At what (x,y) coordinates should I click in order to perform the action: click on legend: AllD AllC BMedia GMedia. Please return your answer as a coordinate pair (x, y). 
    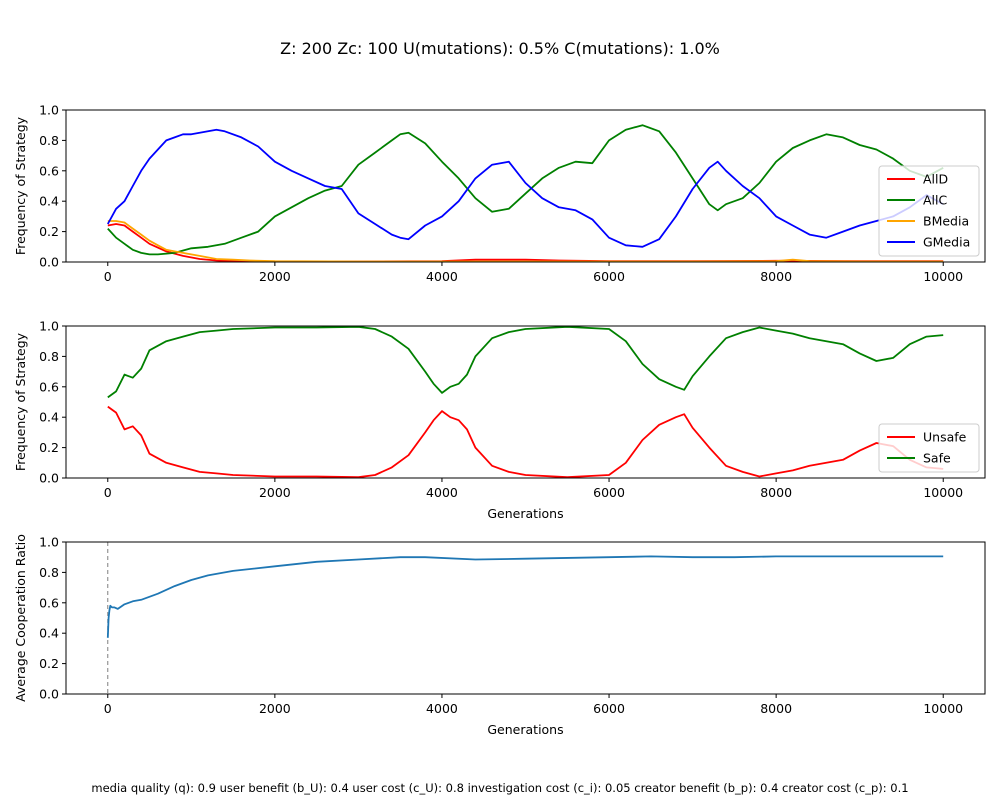
    Looking at the image, I should click on (929, 211).